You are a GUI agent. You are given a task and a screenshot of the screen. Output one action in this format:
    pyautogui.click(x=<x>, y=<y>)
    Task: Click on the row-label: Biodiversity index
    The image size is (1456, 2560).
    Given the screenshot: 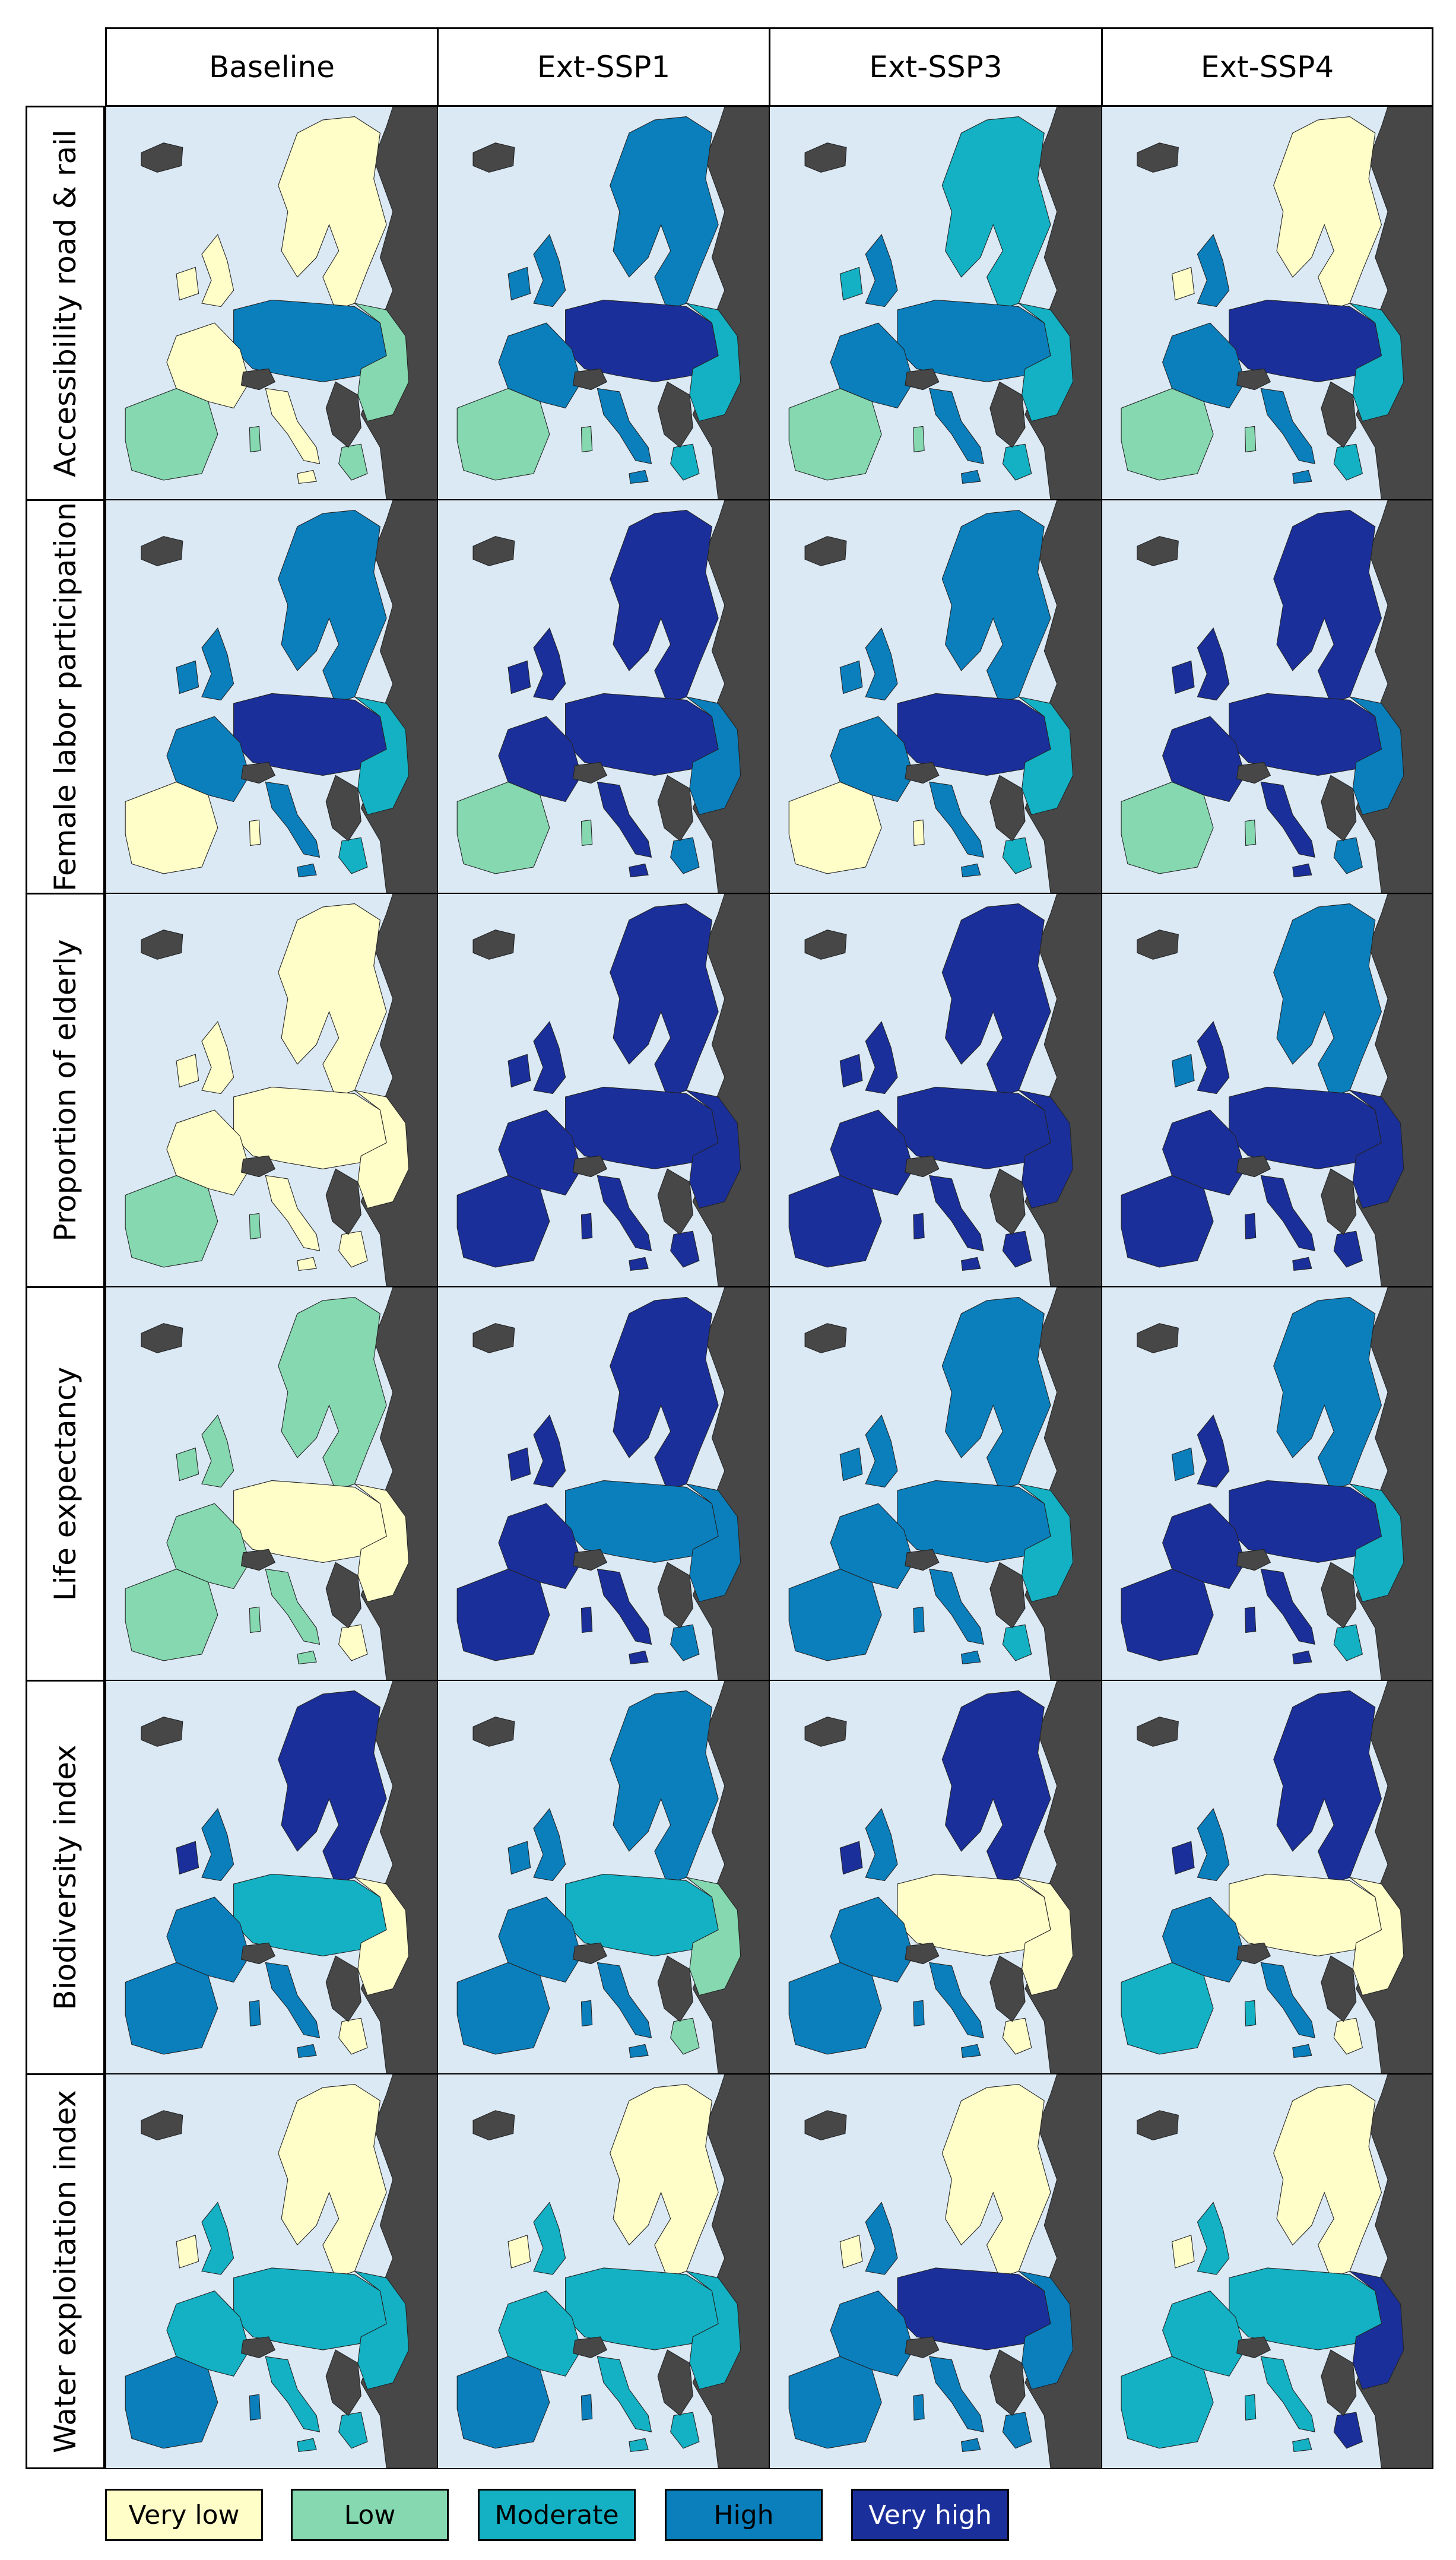 What is the action you would take?
    pyautogui.click(x=65, y=1877)
    